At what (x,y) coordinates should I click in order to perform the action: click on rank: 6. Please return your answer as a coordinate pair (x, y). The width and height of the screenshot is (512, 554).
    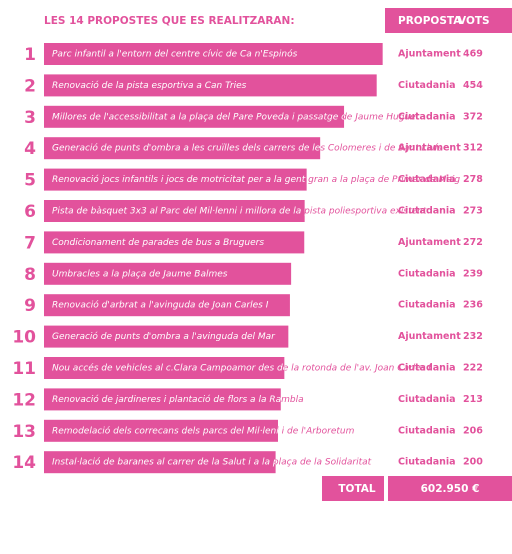
    Looking at the image, I should click on (30, 212).